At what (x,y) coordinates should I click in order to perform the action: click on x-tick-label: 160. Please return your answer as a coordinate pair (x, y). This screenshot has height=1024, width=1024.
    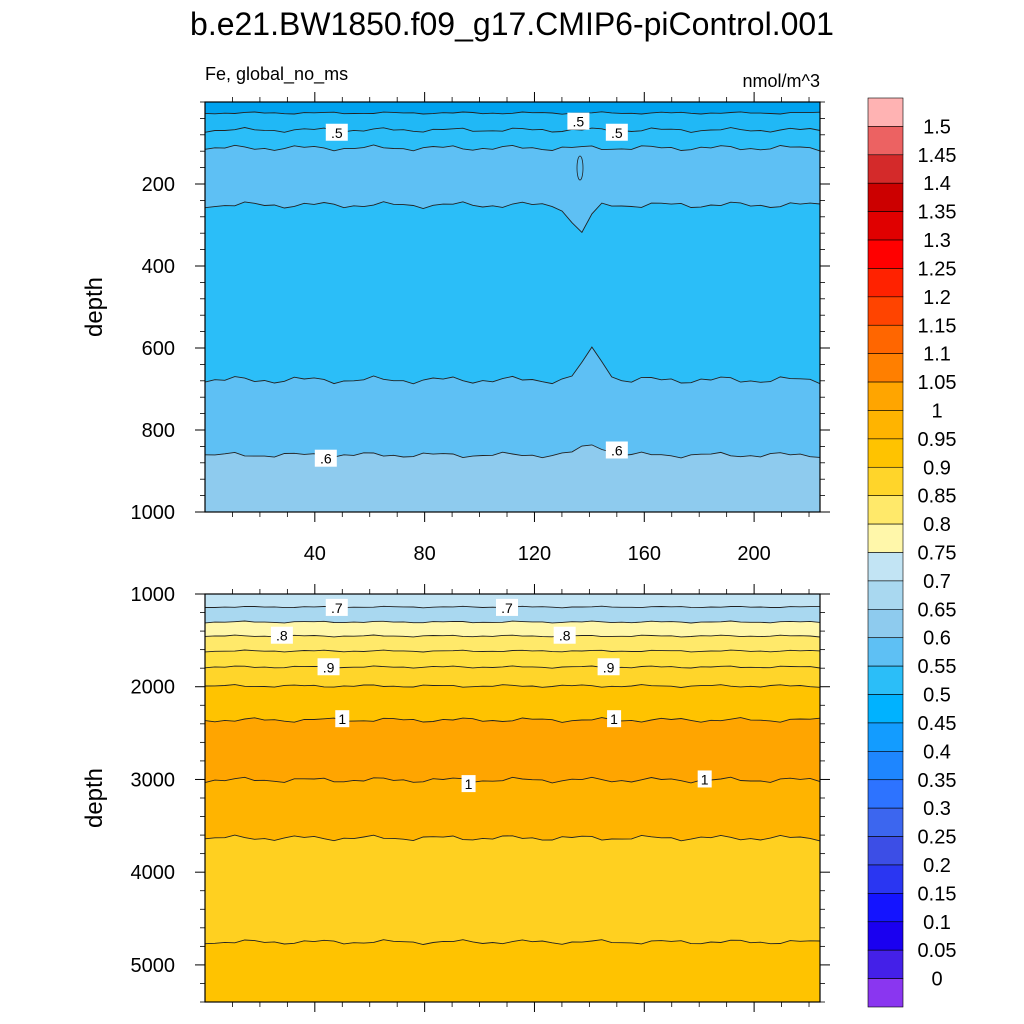
    Looking at the image, I should click on (644, 554).